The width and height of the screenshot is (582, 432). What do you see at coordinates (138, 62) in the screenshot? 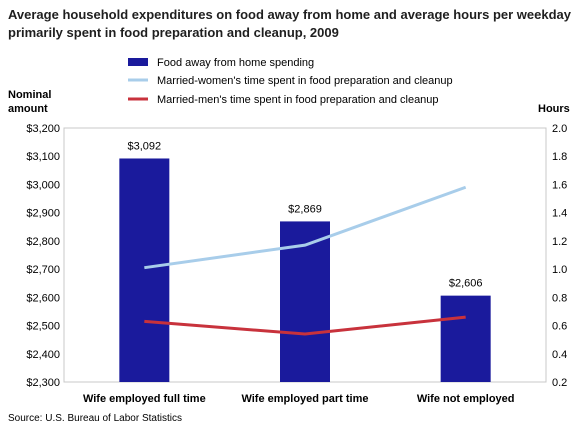
I see `legend-swatch-food-spending` at bounding box center [138, 62].